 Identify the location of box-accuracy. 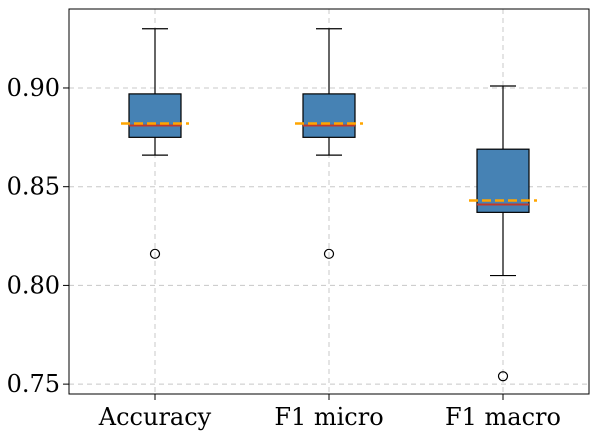
(155, 143).